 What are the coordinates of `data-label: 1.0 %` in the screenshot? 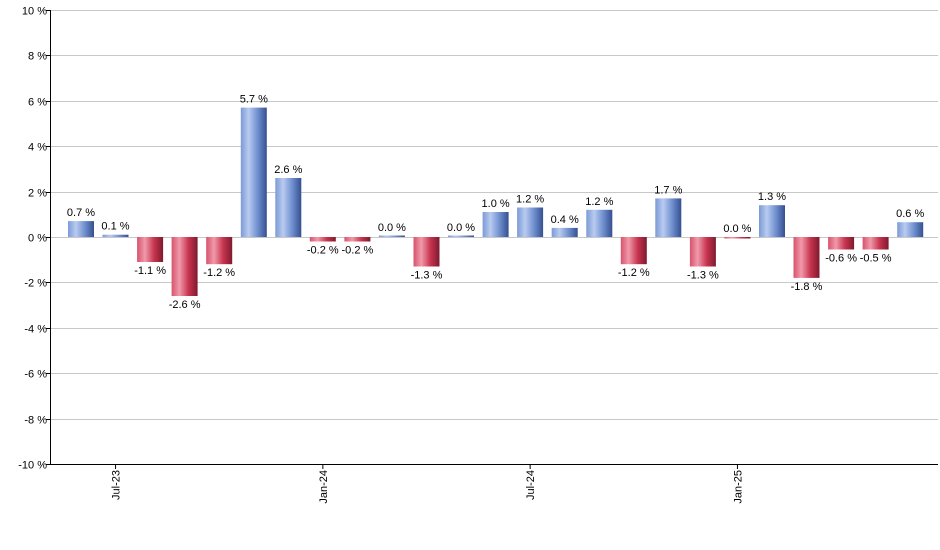 It's located at (496, 204).